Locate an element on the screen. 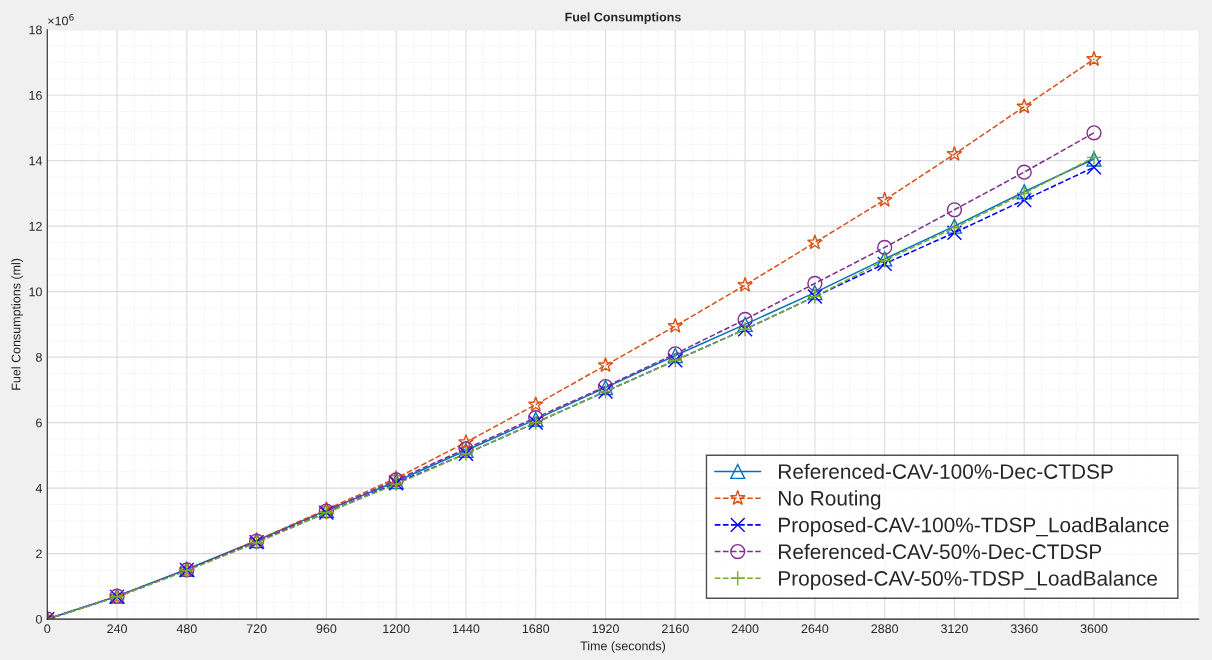  y-tick-label: 4 is located at coordinates (39, 488).